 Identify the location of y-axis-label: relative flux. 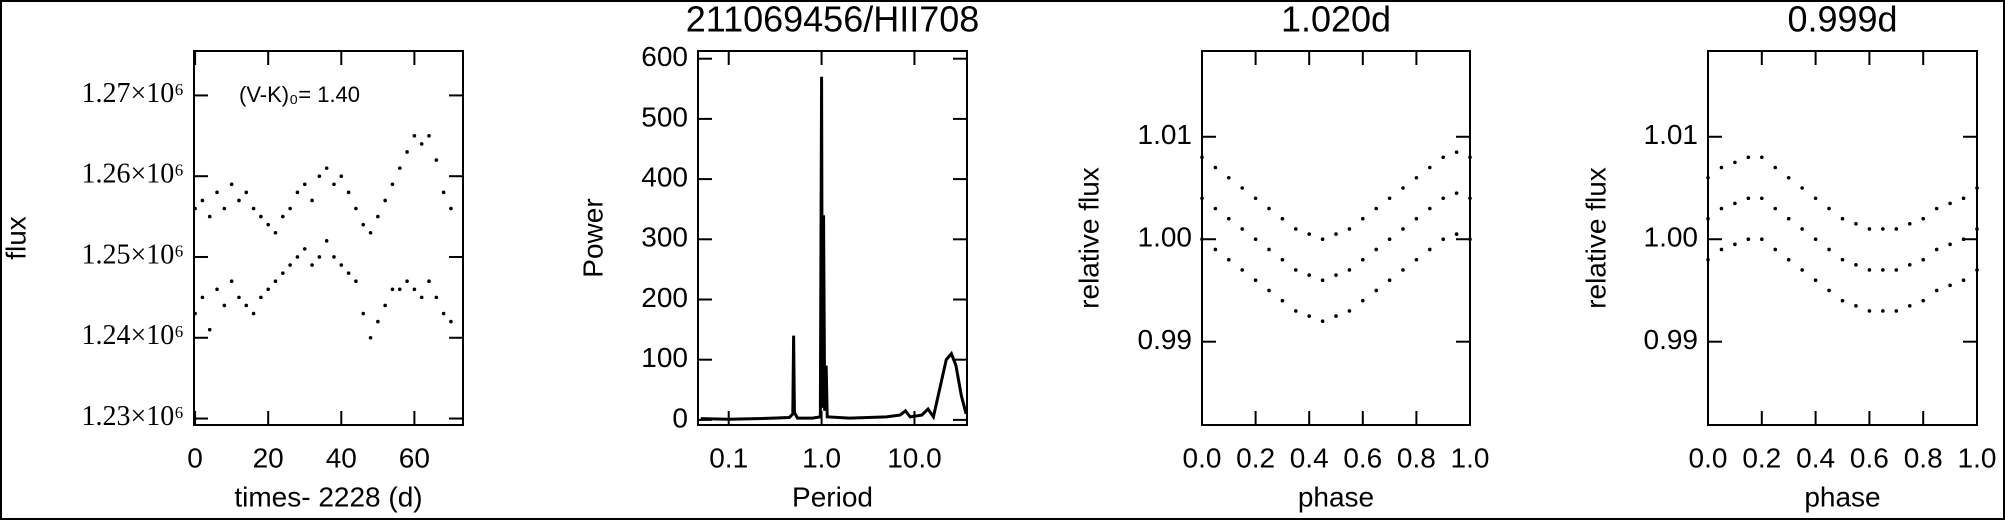
(1088, 238).